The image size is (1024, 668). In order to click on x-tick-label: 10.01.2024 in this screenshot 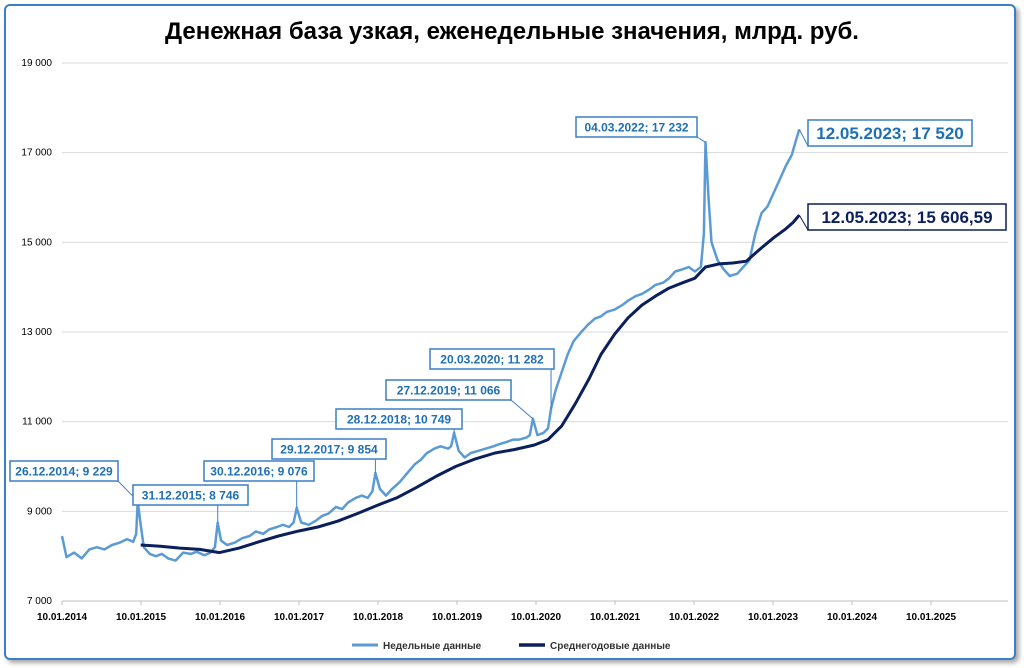, I will do `click(852, 617)`.